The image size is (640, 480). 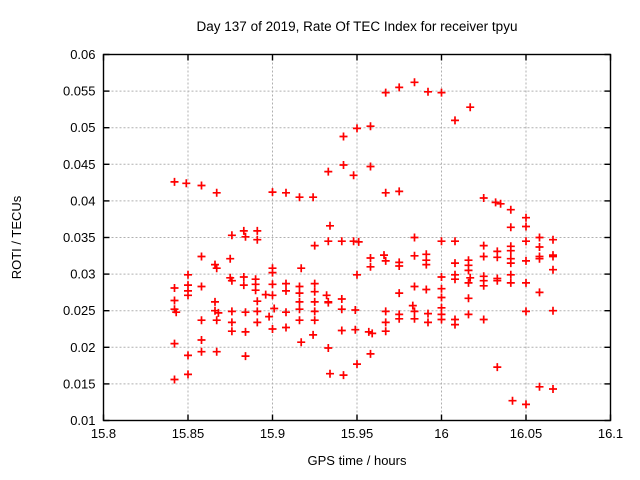 I want to click on x-tick-label: 16.05, so click(x=526, y=433).